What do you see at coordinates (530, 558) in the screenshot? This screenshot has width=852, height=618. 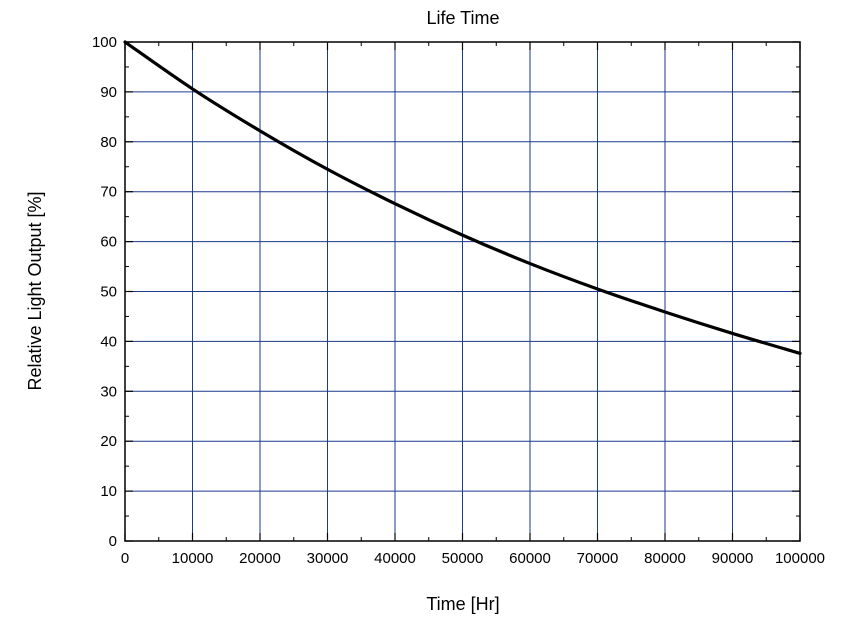 I see `x-tick-label: 60000` at bounding box center [530, 558].